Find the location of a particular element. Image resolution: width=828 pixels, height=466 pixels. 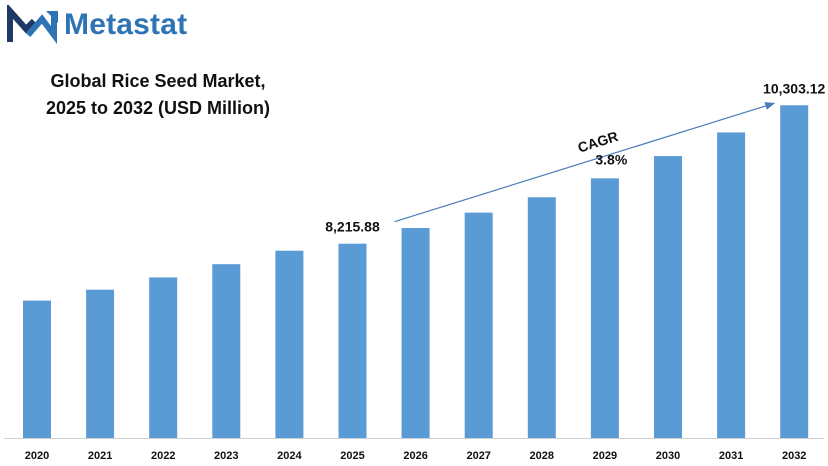

bar-2030 is located at coordinates (668, 297).